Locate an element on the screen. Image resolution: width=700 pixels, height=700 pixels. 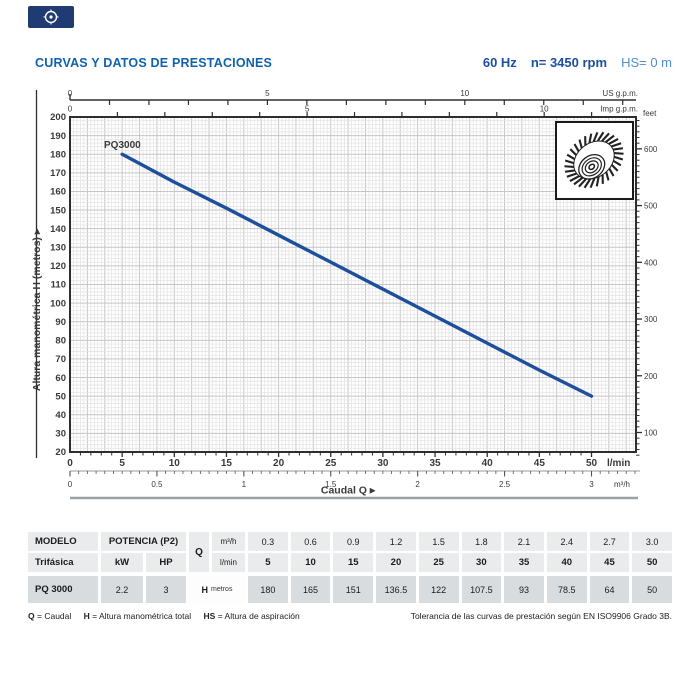
y-tick-label: 60 is located at coordinates (60, 378).